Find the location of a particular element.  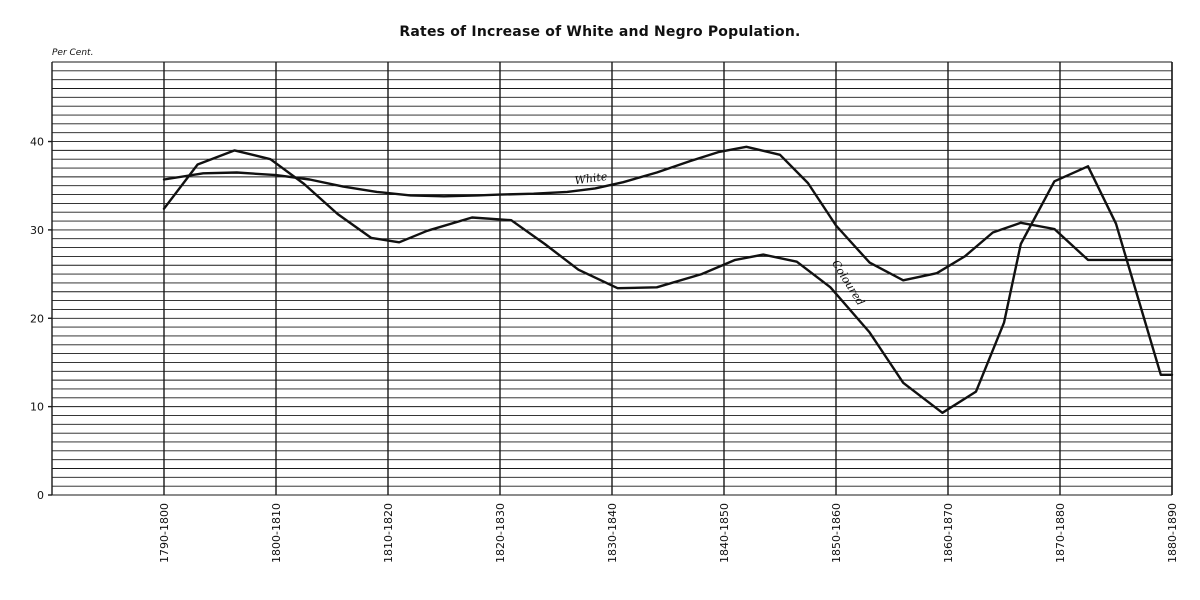

x-tick-label: 1870-1880 is located at coordinates (1060, 533).